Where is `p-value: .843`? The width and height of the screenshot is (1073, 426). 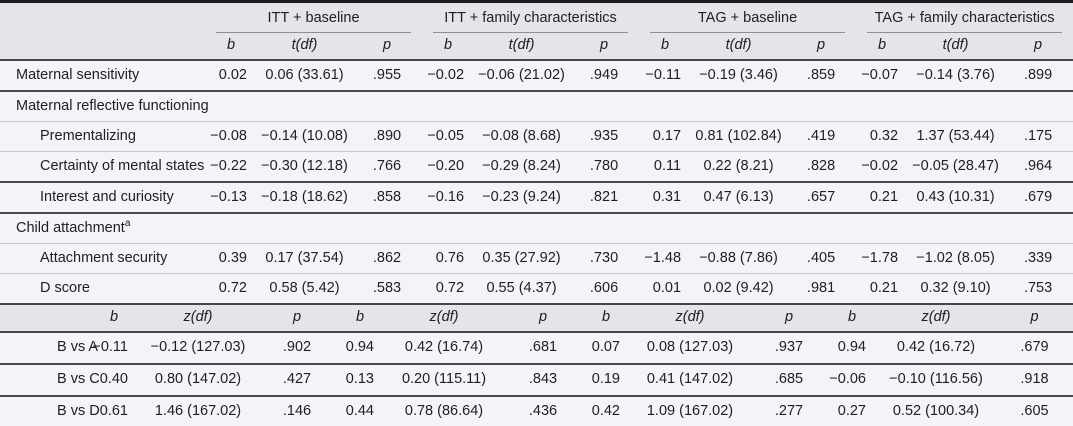
p-value: .843 is located at coordinates (543, 380).